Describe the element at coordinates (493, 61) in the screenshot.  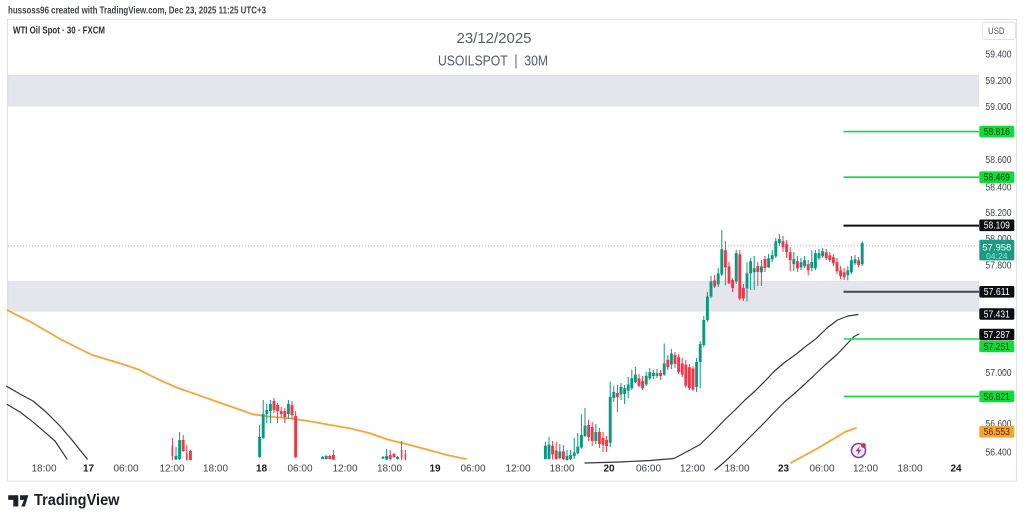
I see `svg-text: USOILSPOT | 30M` at that location.